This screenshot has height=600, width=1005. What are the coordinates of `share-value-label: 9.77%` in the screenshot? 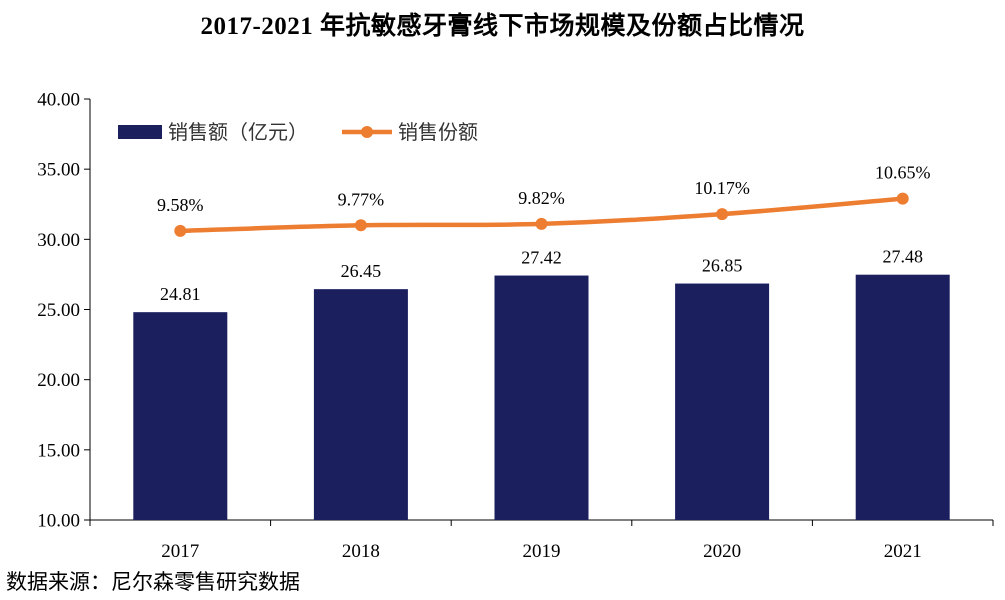 It's located at (361, 199).